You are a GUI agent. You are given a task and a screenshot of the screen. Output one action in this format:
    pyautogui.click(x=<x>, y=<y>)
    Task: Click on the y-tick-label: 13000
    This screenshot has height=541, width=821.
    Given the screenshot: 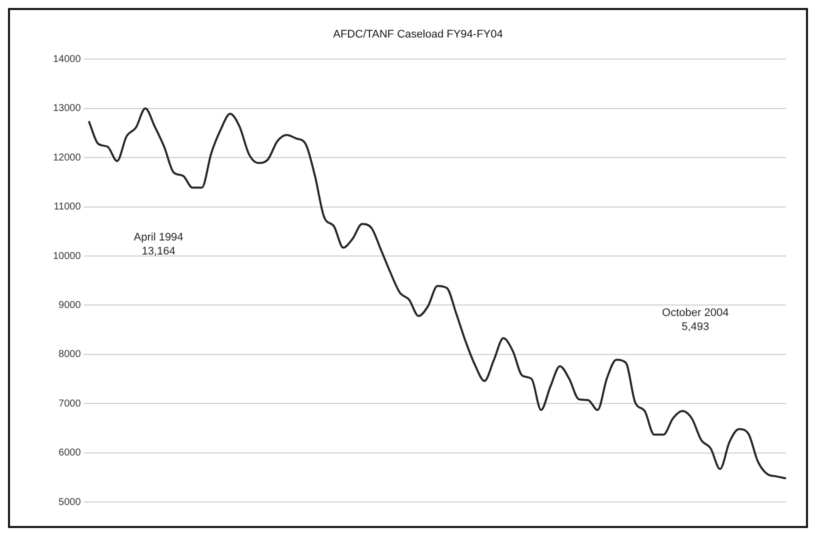 What is the action you would take?
    pyautogui.click(x=67, y=108)
    